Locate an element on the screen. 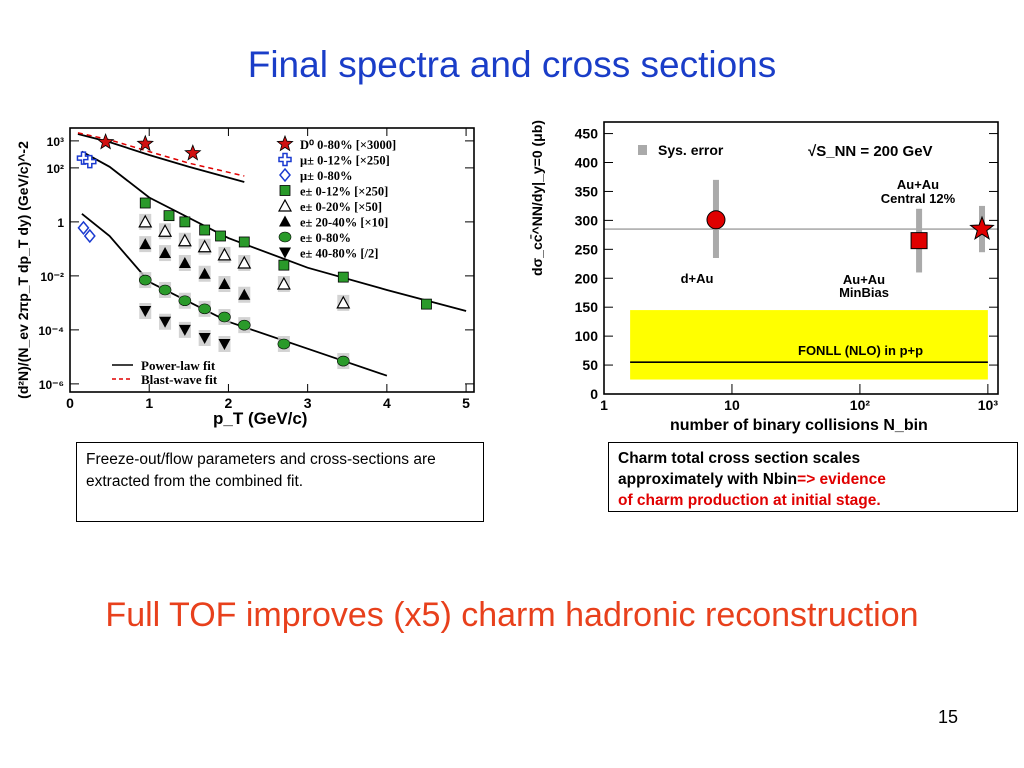 Image resolution: width=1024 pixels, height=768 pixels. right-x-tick-label: 1 is located at coordinates (604, 405).